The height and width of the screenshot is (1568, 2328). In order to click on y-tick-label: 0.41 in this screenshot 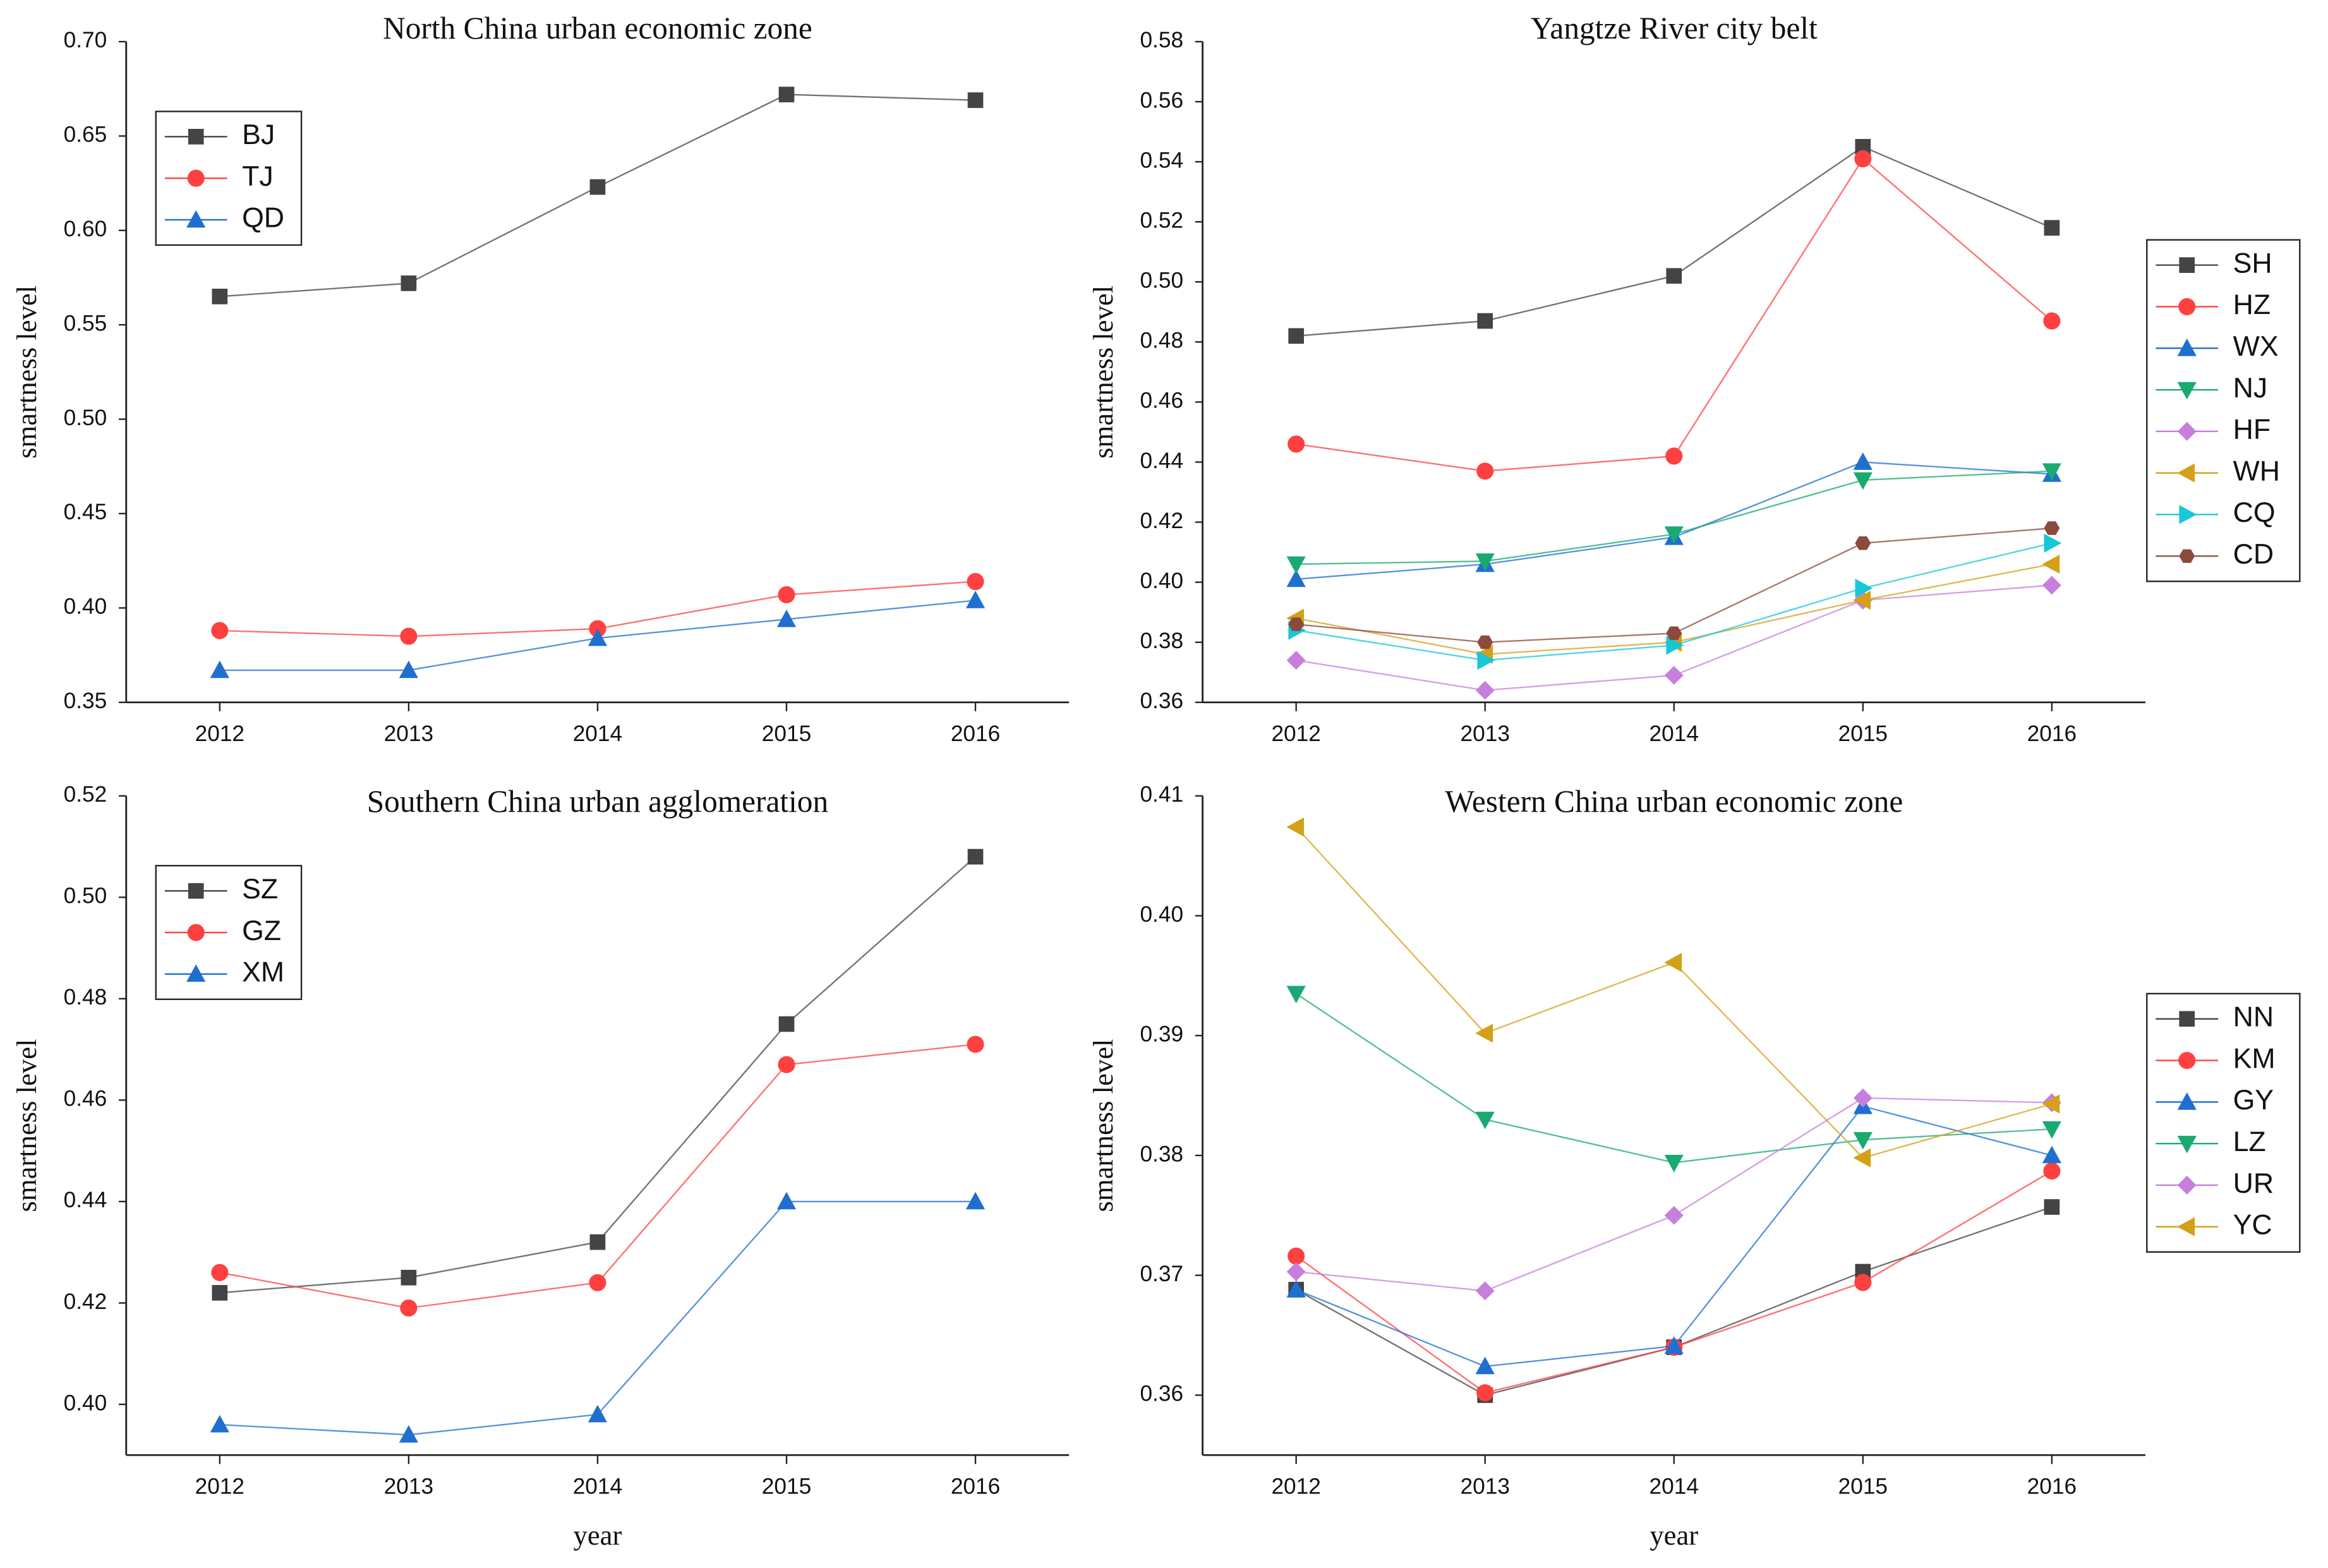, I will do `click(1161, 794)`.